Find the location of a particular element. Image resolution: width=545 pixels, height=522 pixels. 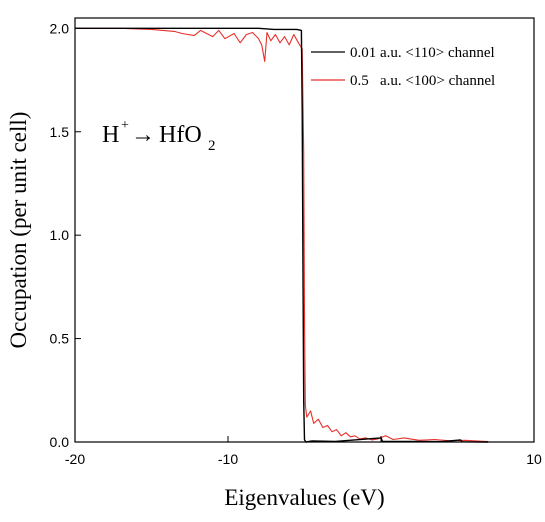

y-tick-label: 0.5 is located at coordinates (60, 339).